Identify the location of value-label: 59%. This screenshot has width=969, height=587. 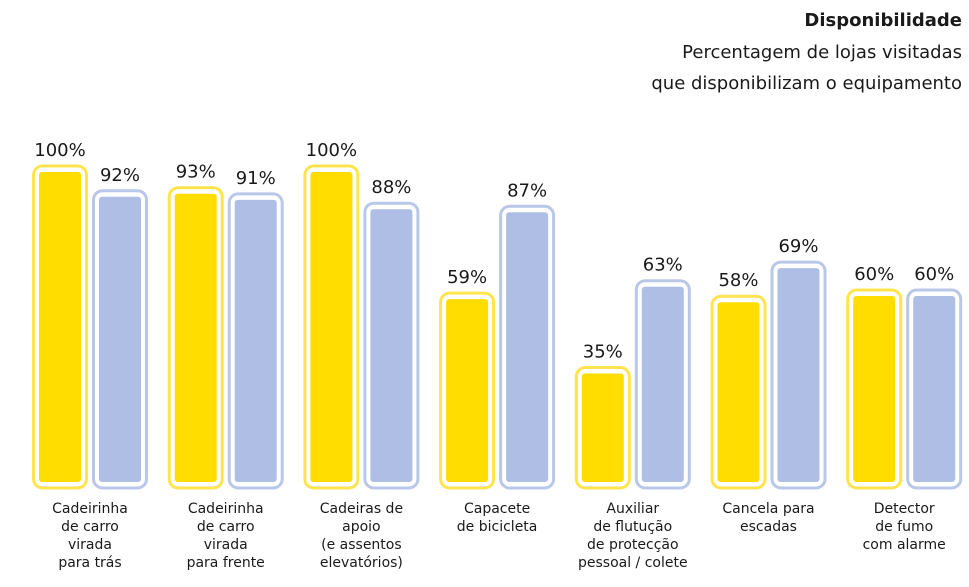
(467, 277).